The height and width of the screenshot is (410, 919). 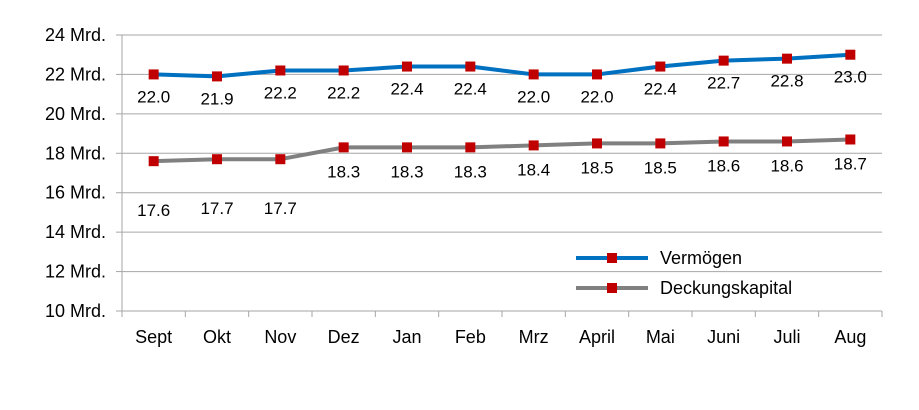 What do you see at coordinates (216, 98) in the screenshot?
I see `data-label: 21.9` at bounding box center [216, 98].